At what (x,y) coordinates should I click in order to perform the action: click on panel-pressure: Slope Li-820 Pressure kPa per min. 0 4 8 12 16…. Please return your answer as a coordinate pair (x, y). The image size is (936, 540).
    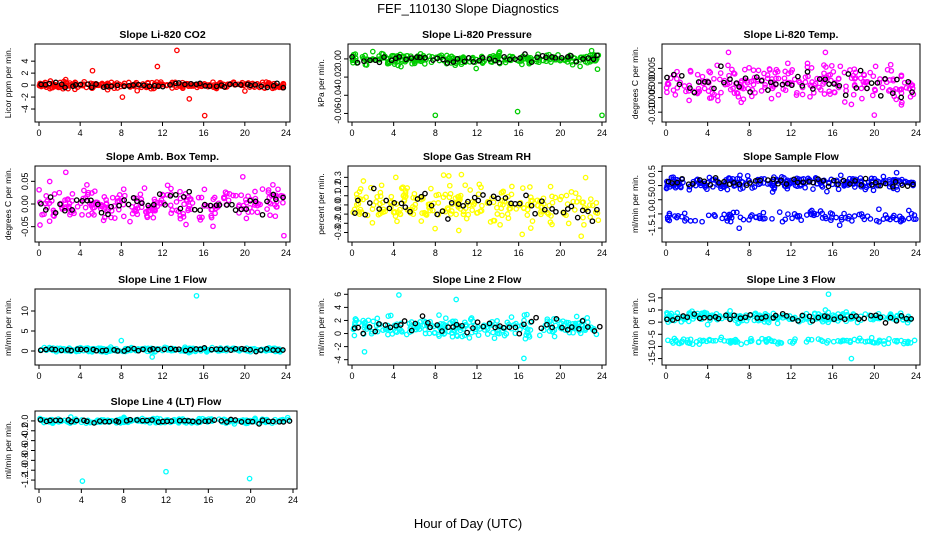
    Looking at the image, I should click on (461, 83).